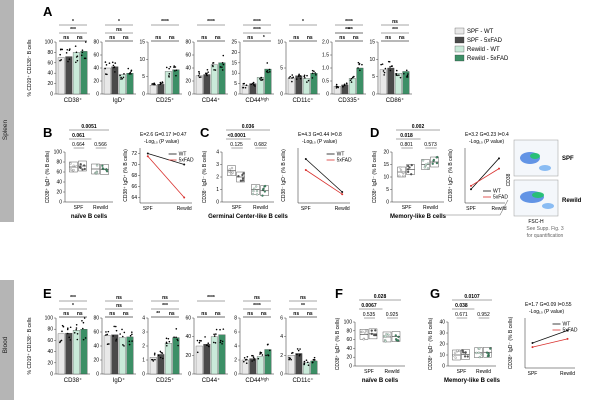  Describe the element at coordinates (79, 208) in the screenshot. I see `category-label: SPF` at that location.